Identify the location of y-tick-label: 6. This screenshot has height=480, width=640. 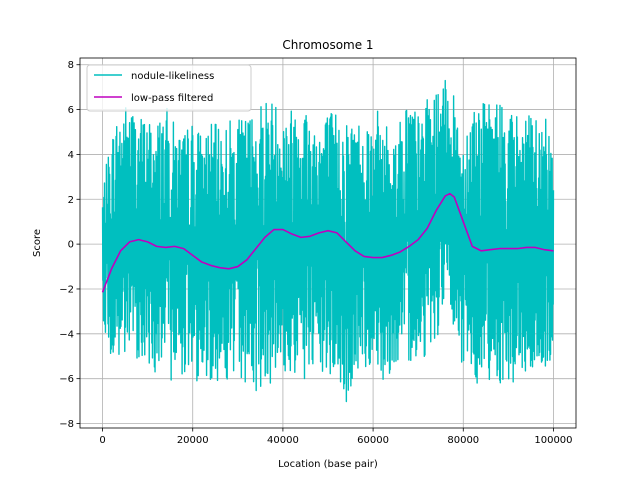
(71, 110).